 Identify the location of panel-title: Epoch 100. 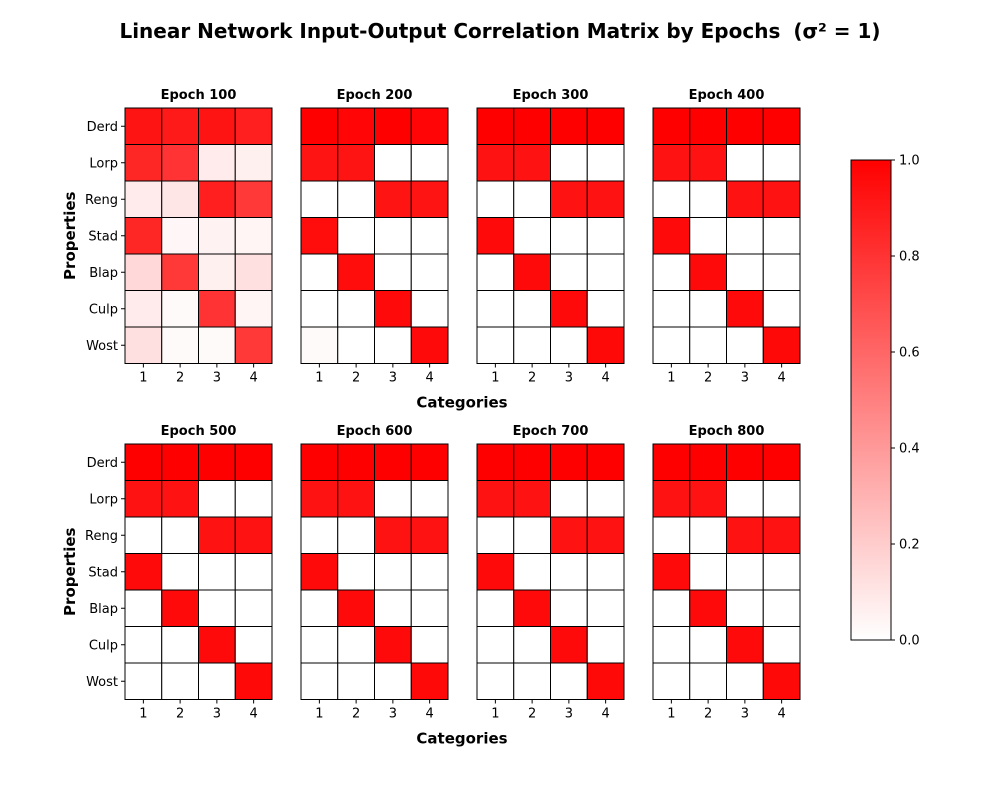
(199, 95).